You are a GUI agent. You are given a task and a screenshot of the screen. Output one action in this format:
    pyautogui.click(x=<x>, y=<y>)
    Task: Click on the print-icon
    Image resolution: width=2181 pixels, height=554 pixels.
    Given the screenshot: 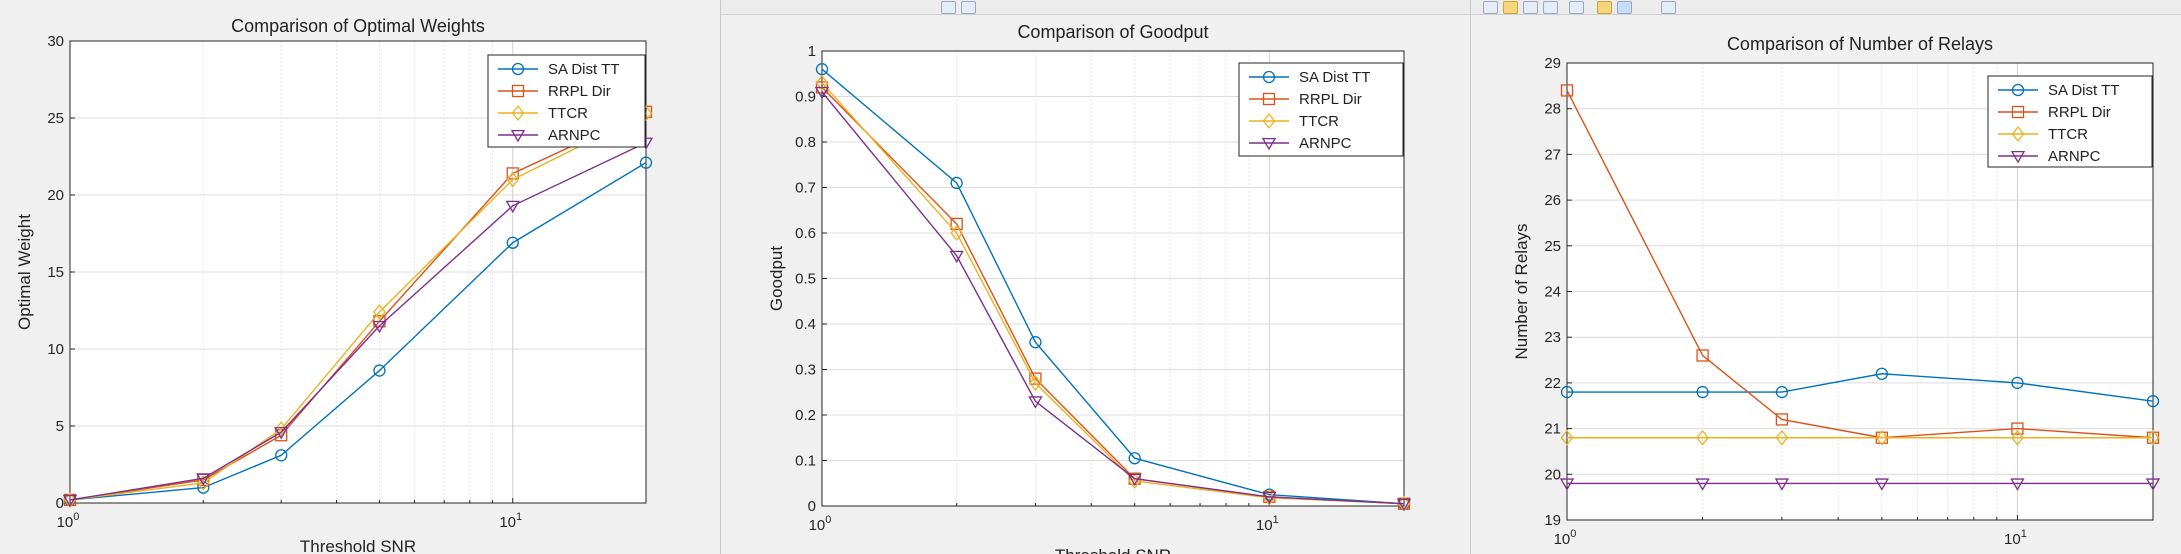 What is the action you would take?
    pyautogui.click(x=1550, y=7)
    